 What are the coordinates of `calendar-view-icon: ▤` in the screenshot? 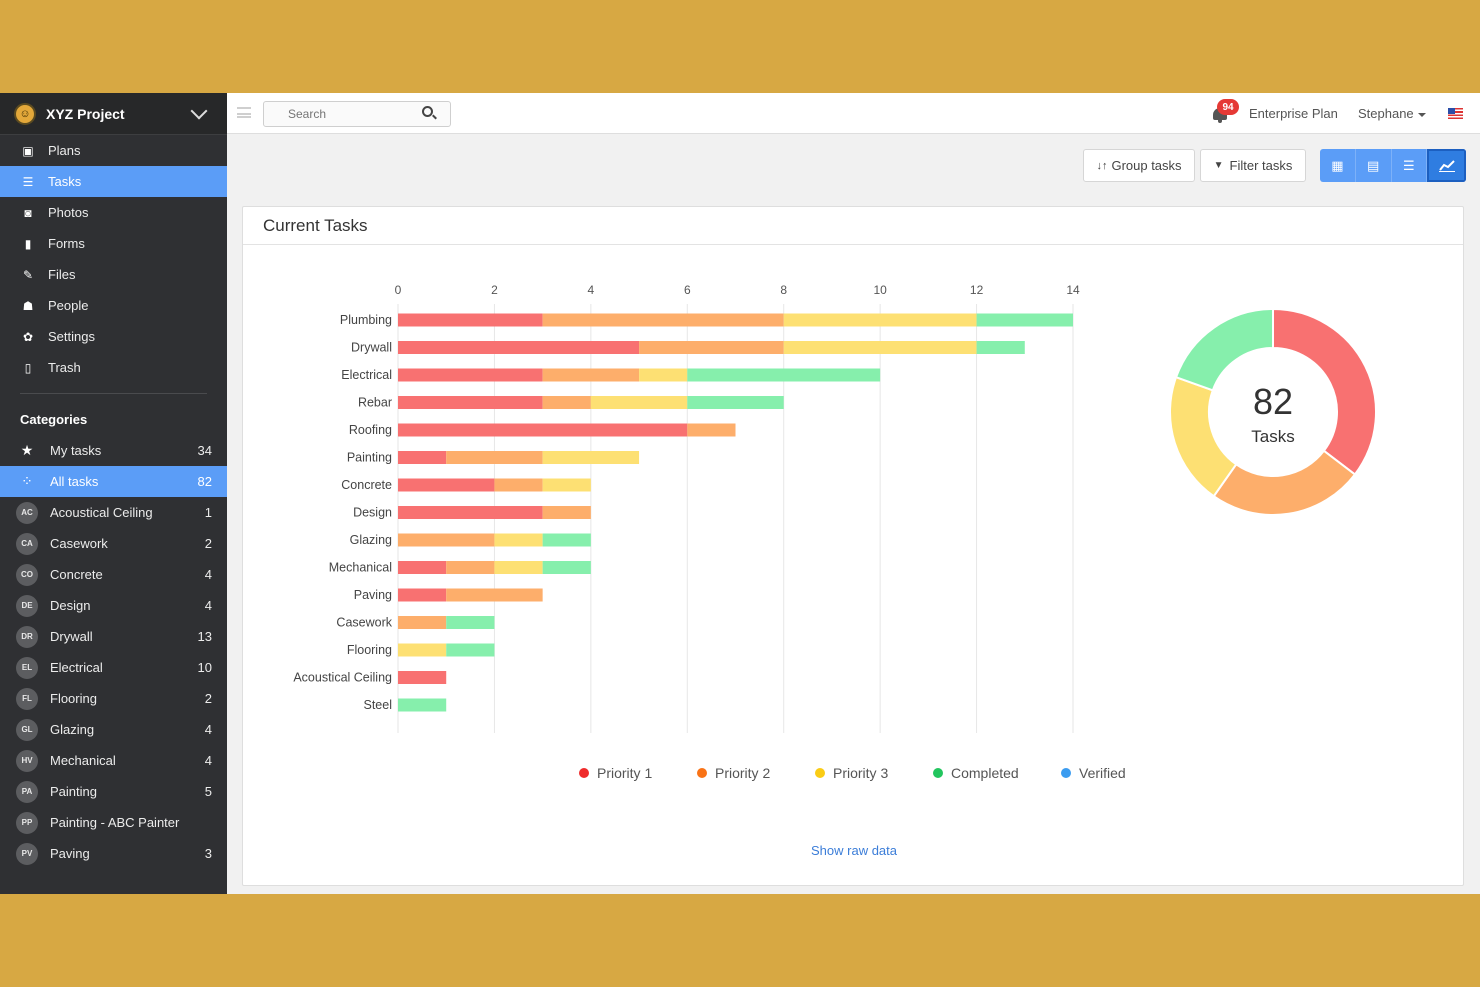 It's located at (1373, 165).